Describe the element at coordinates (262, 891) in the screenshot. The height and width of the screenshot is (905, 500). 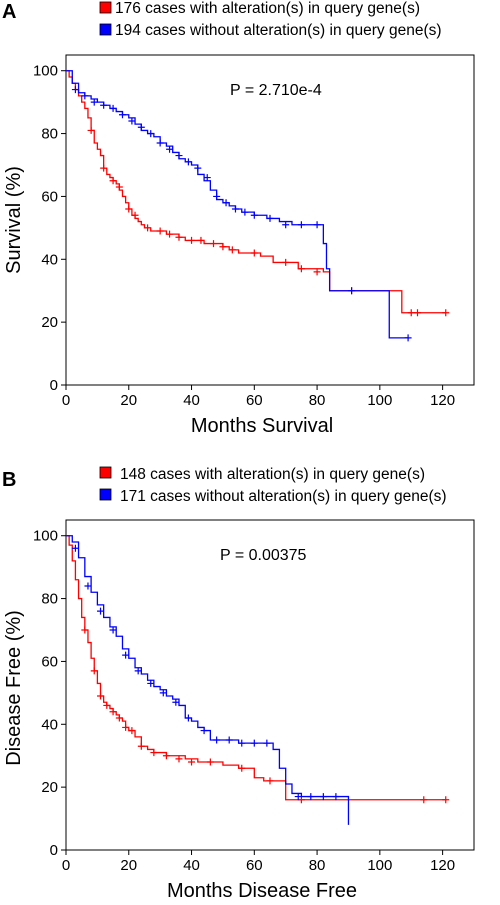
I see `panel-b-x-axis-title: Months Disease Free` at that location.